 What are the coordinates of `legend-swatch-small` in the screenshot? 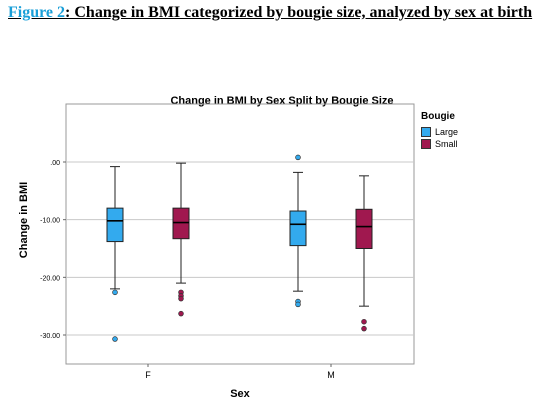 It's located at (426, 144).